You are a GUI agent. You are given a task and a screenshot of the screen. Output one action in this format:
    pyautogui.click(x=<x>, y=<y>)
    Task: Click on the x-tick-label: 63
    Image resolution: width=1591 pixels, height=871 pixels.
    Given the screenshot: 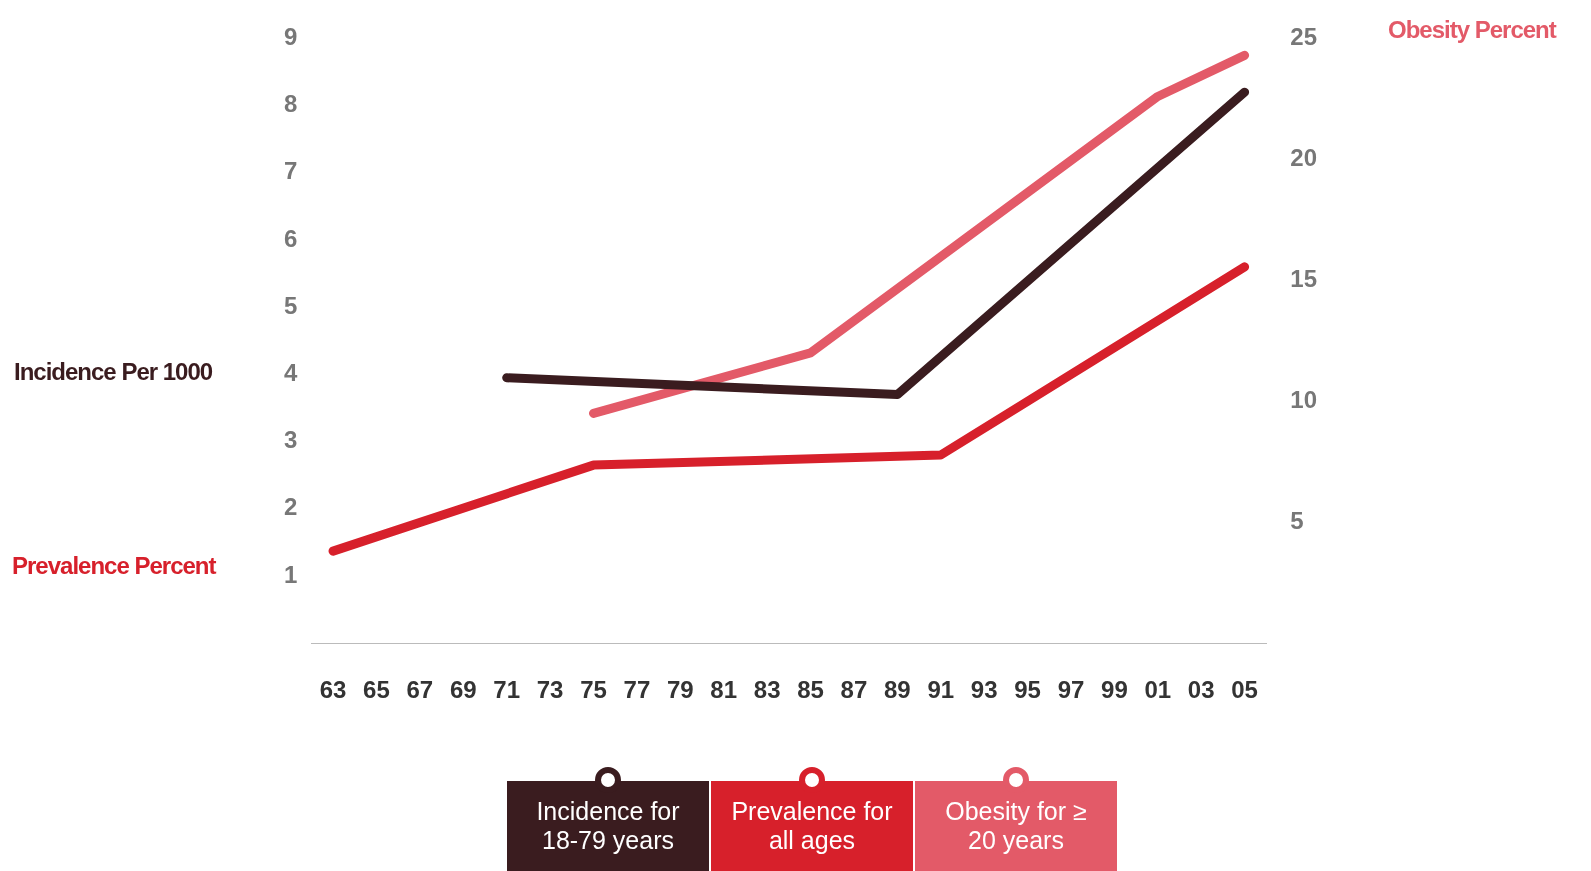 What is the action you would take?
    pyautogui.click(x=333, y=690)
    